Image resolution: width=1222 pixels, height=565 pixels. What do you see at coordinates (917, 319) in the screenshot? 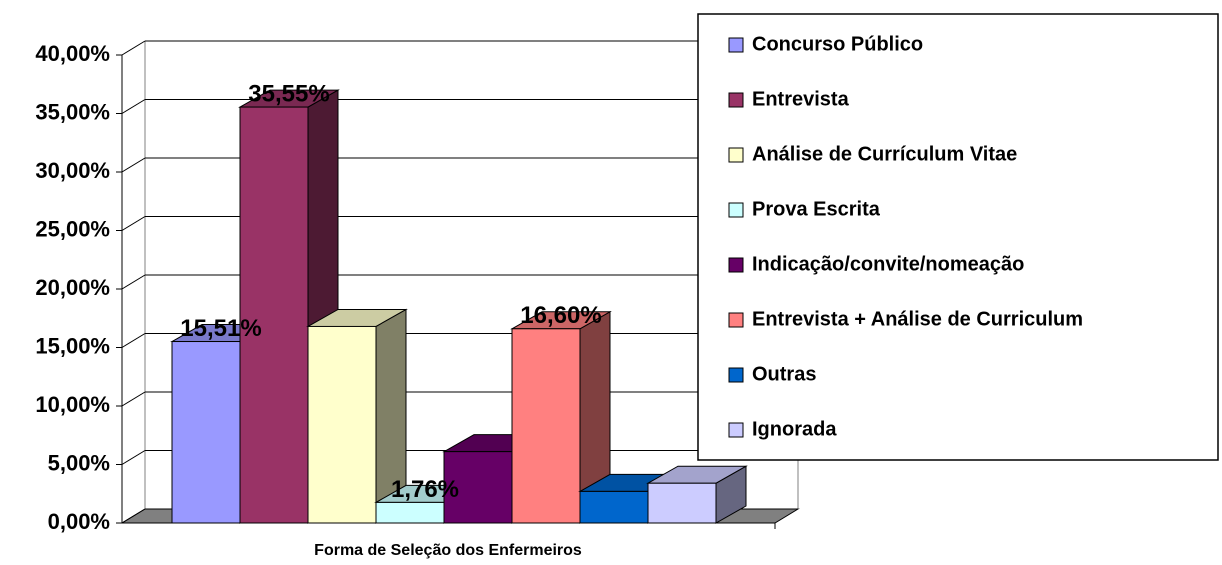
I see `legend-label: Entrevista + Análise de Curriculum` at bounding box center [917, 319].